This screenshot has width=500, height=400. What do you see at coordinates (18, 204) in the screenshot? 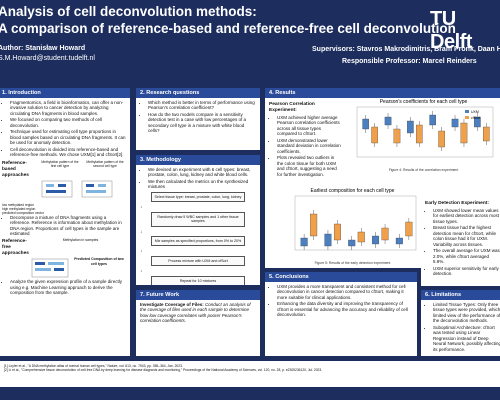
I see `legend-entry: low methylated region` at bounding box center [18, 204].